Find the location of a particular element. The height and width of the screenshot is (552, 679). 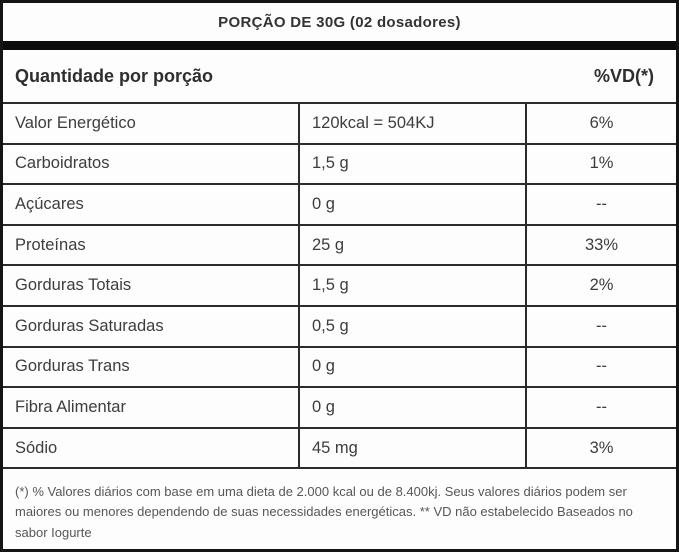

nutrient-name-cell: Gorduras Trans is located at coordinates (151, 367).